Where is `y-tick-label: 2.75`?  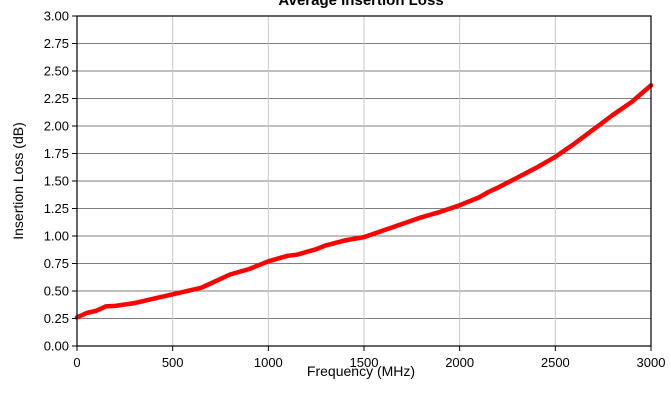 y-tick-label: 2.75 is located at coordinates (56, 43).